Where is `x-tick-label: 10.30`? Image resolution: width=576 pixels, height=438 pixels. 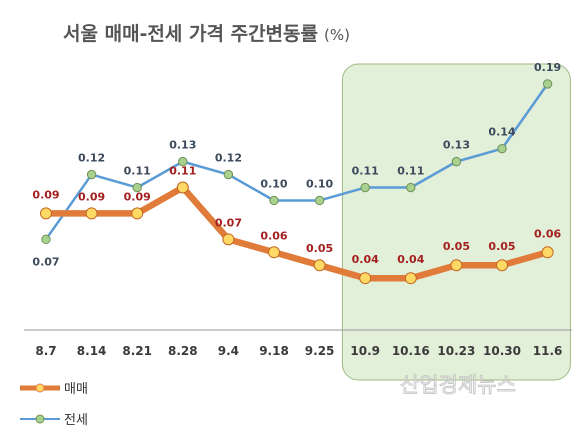
x-tick-label: 10.30 is located at coordinates (502, 351).